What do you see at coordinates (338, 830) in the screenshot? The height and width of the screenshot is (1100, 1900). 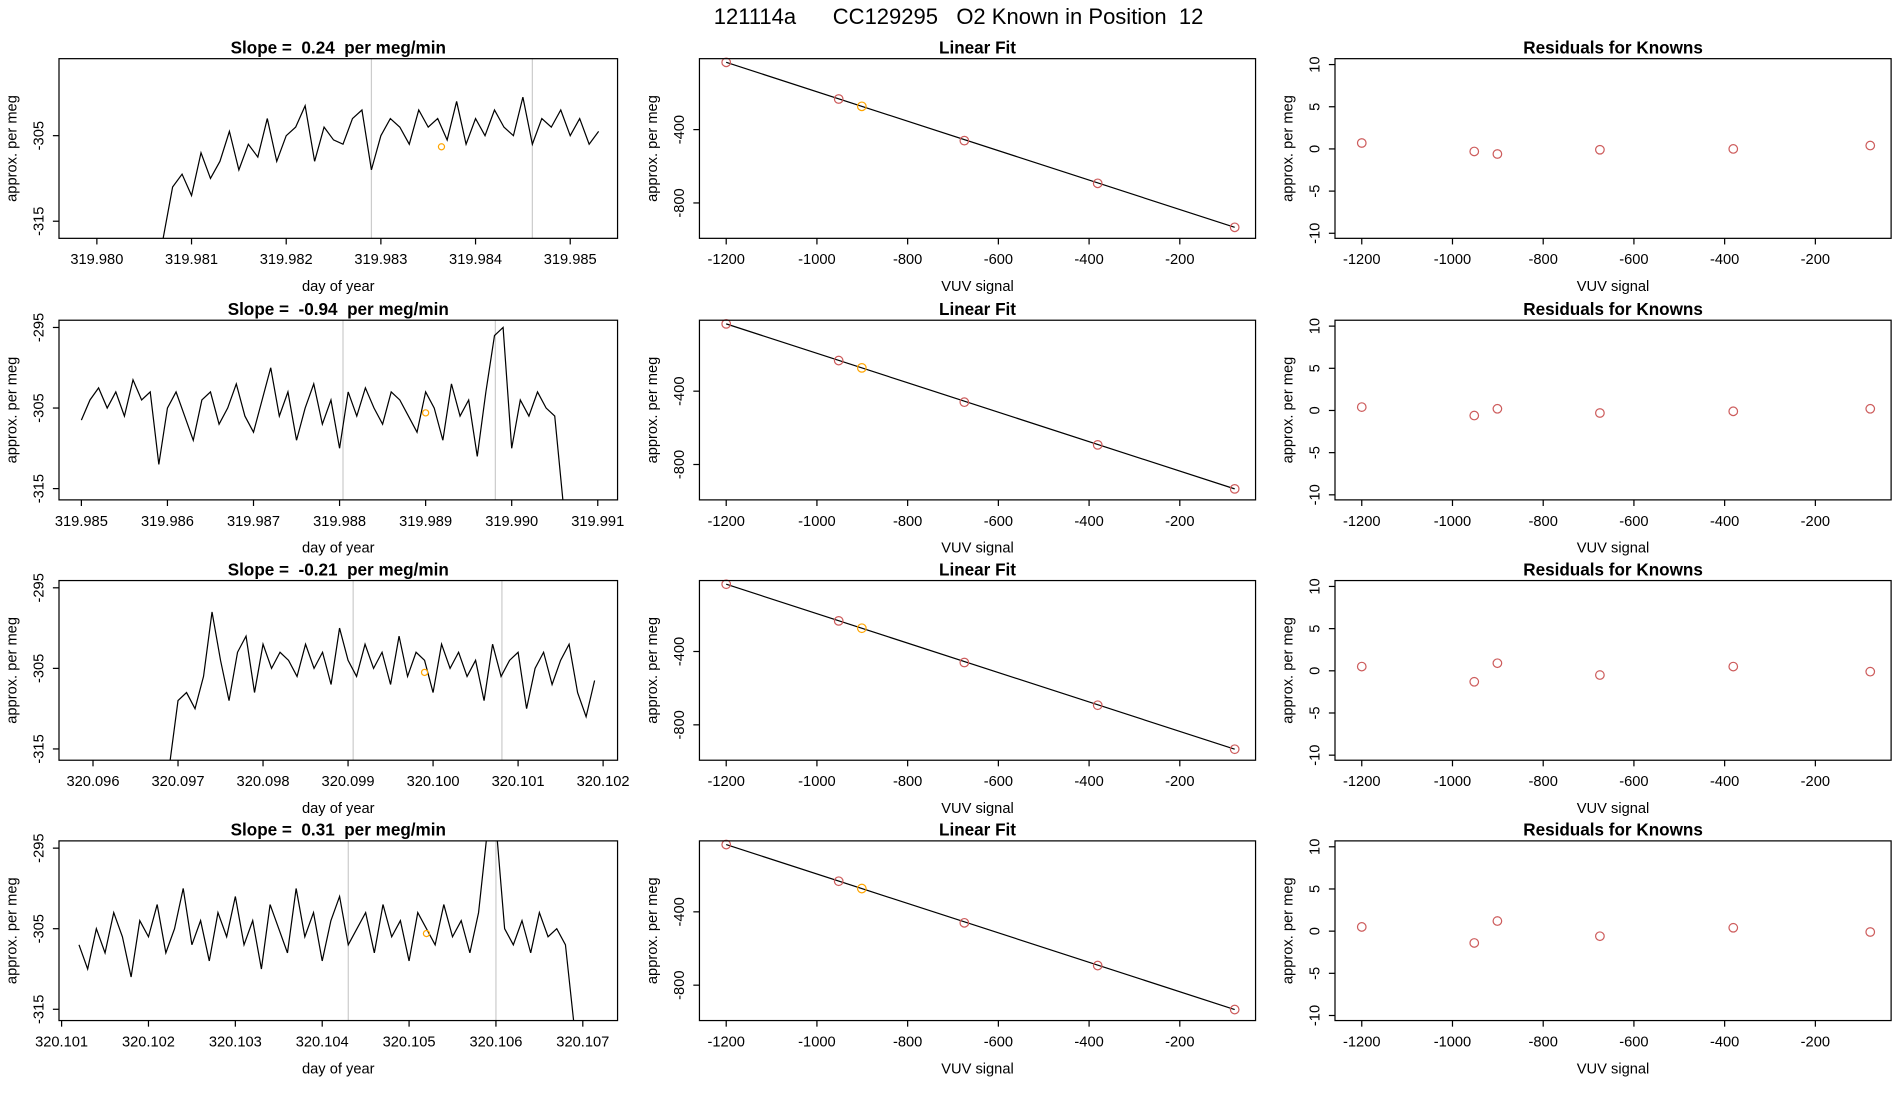 I see `panel-title: Slope = 0.31 per meg/min` at bounding box center [338, 830].